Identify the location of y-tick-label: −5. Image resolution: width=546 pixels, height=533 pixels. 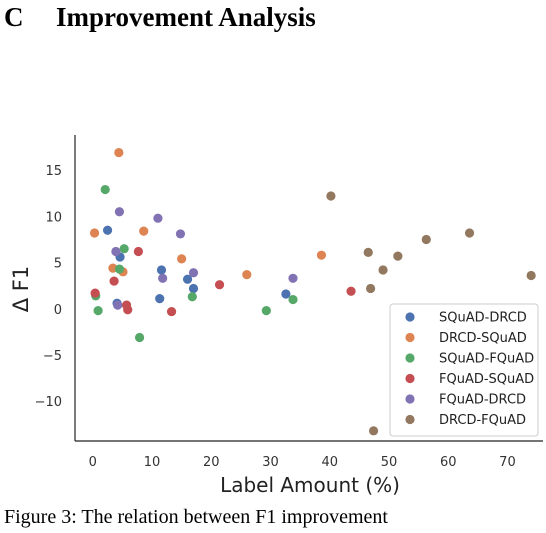
(52, 356).